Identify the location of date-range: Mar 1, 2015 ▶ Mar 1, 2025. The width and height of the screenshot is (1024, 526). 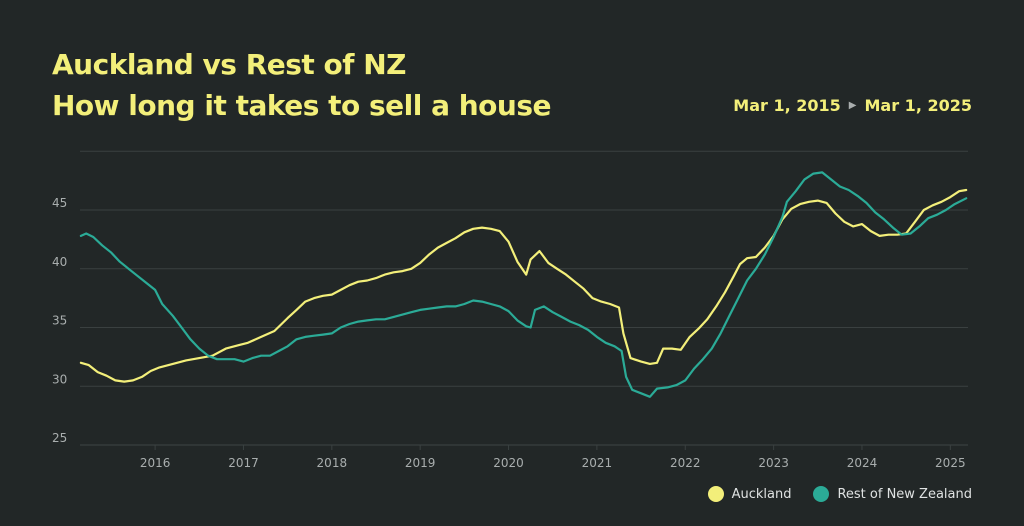
(852, 105).